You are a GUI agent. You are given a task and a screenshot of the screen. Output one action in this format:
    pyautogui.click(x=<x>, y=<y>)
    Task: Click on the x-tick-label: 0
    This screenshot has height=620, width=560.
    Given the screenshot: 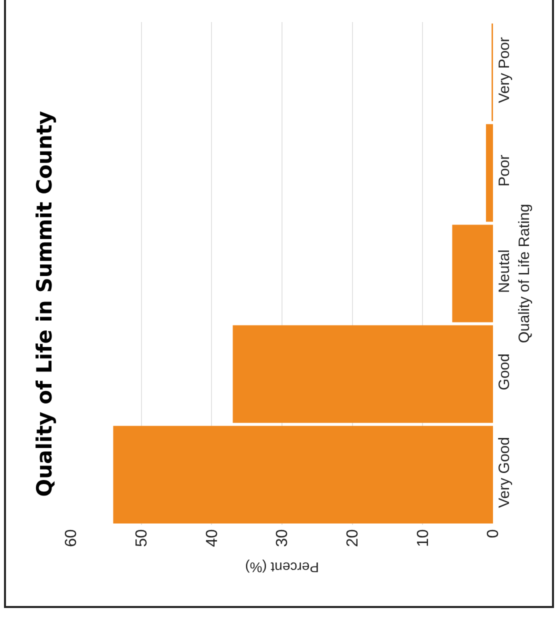 What is the action you would take?
    pyautogui.click(x=493, y=533)
    